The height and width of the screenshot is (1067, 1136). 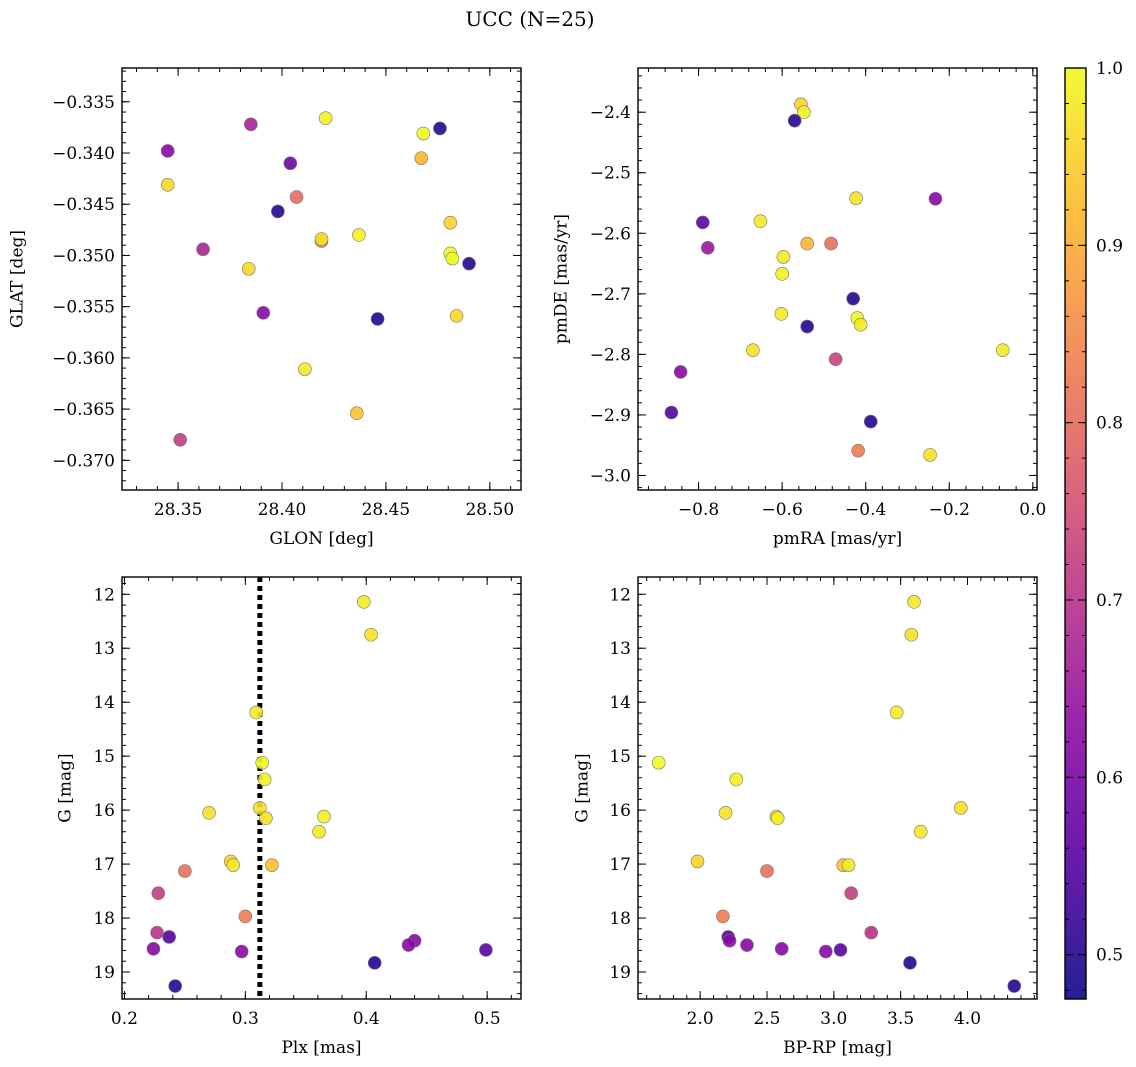 What do you see at coordinates (18, 279) in the screenshot?
I see `y-axis-label: GLAT [deg]` at bounding box center [18, 279].